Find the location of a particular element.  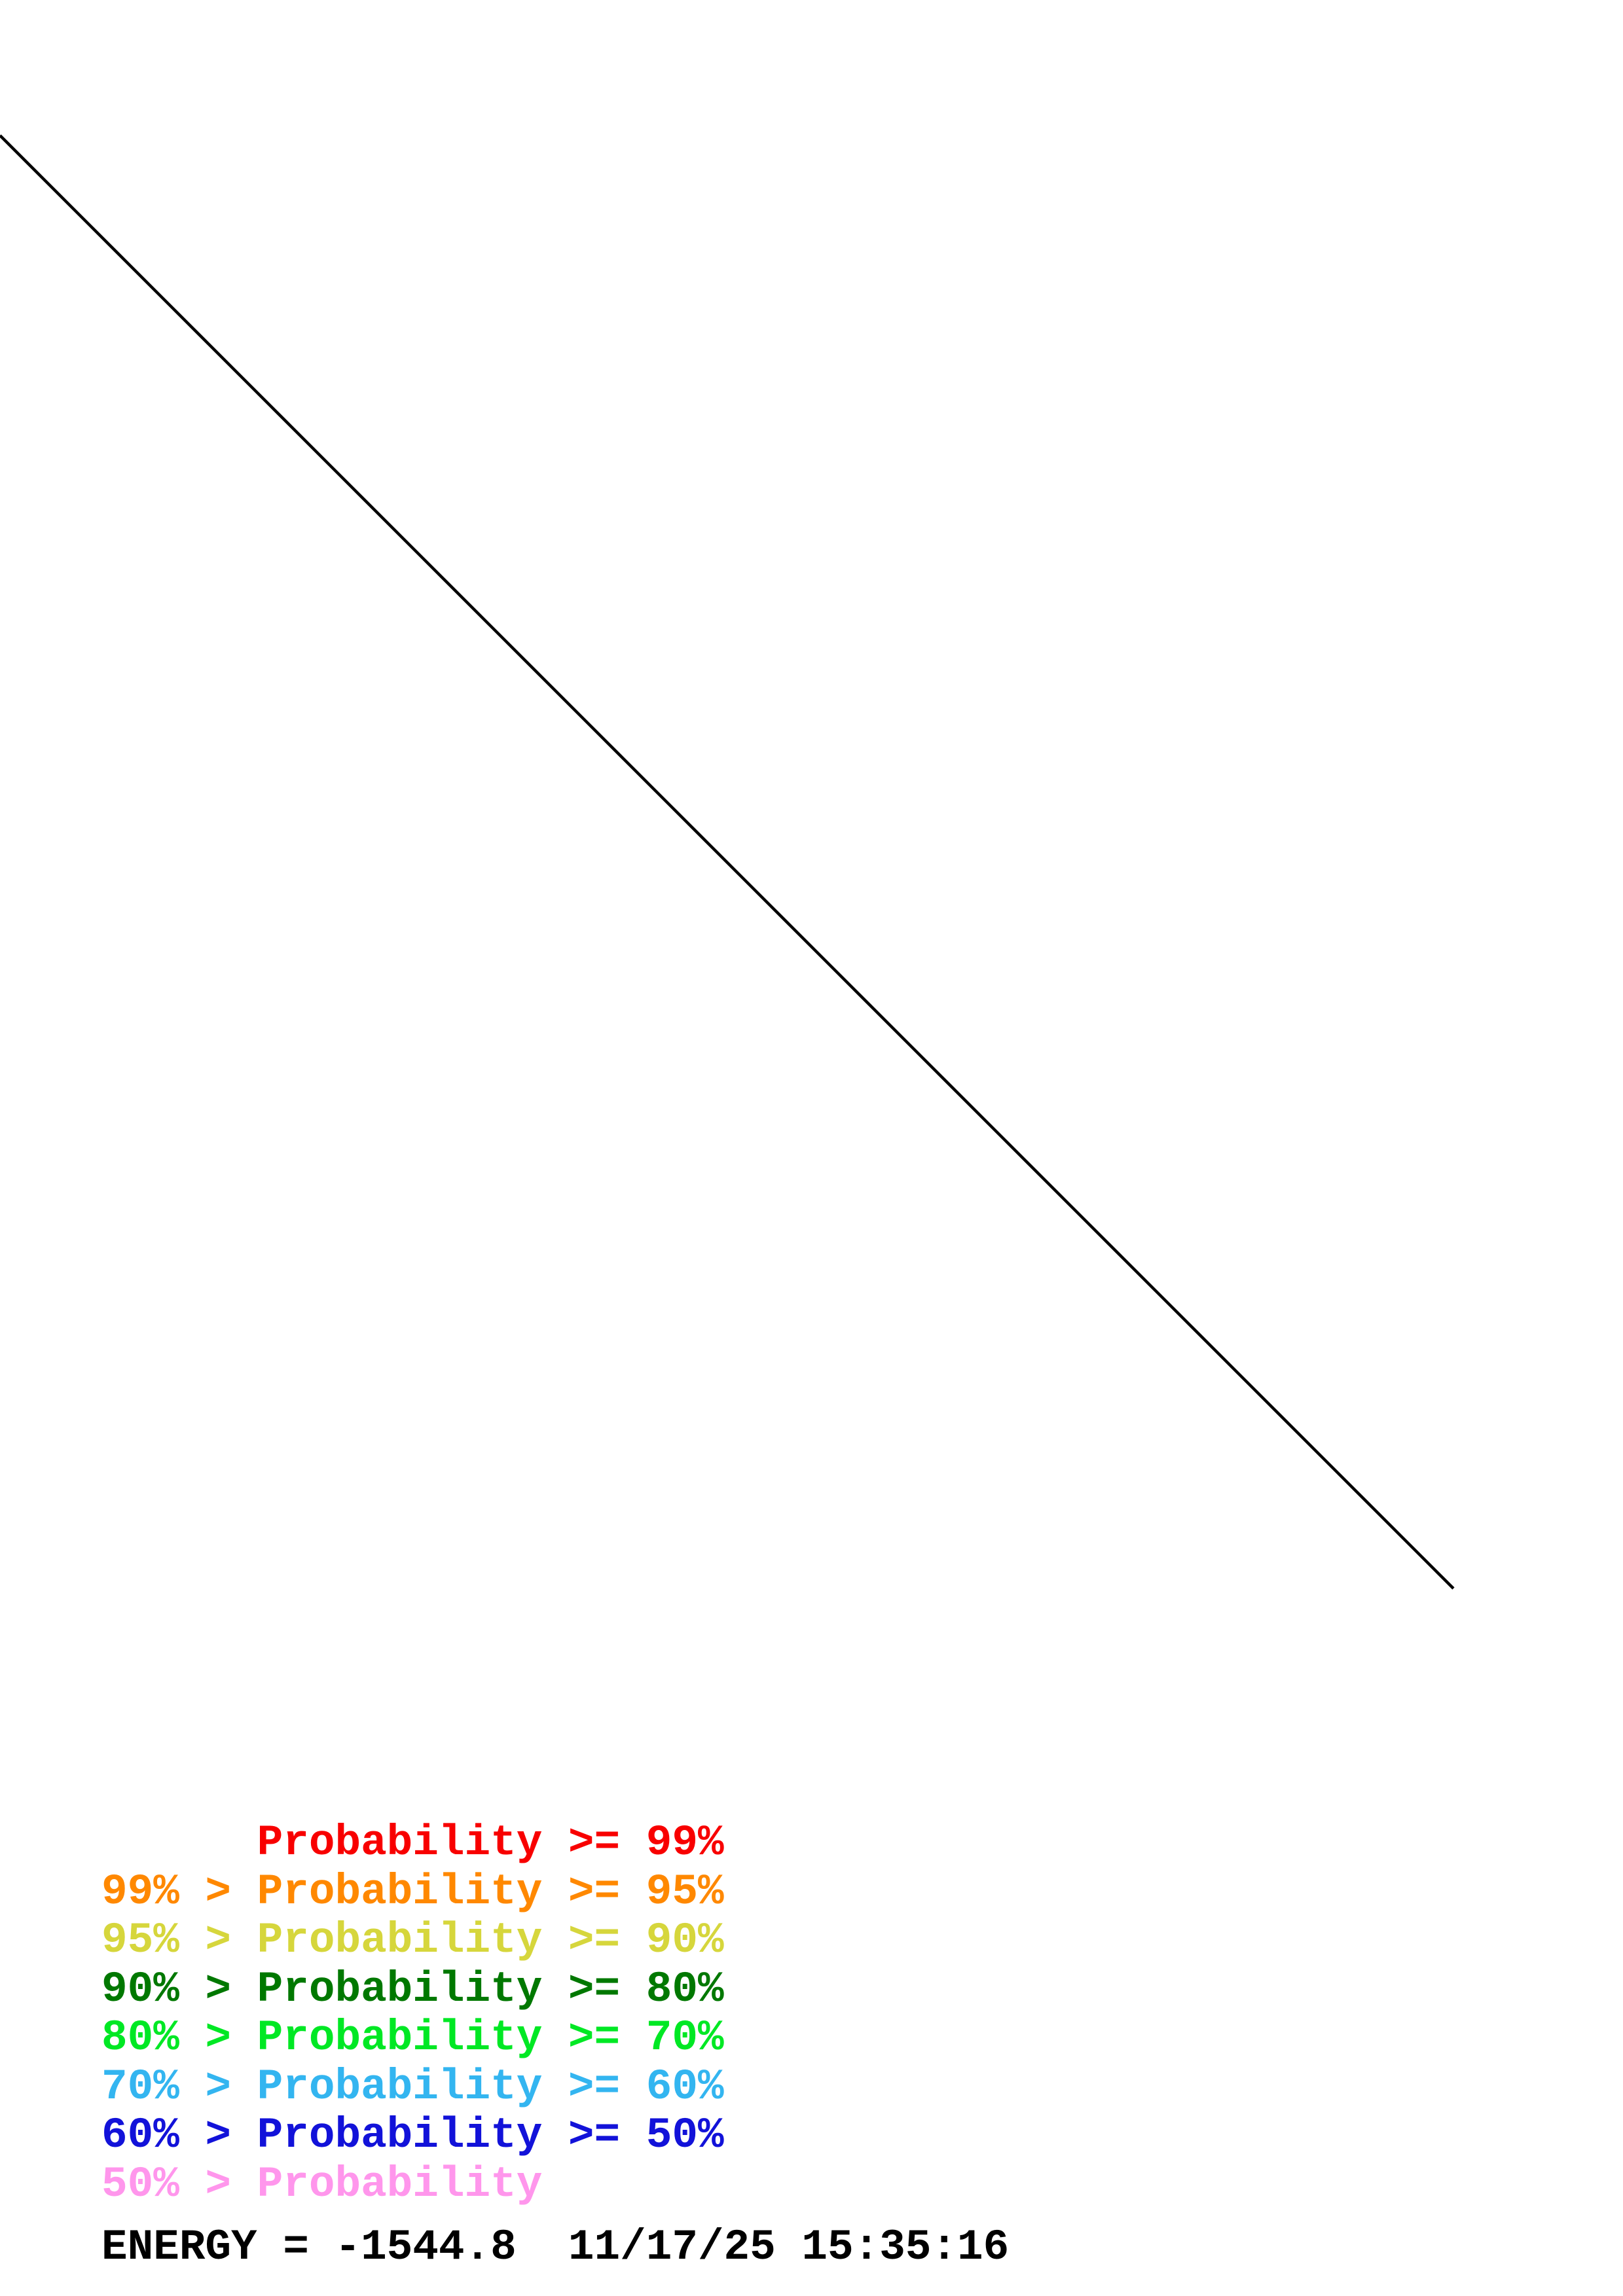

energy-timestamp-label: ENERGY = -1544.8 11/17/25 15:35:16 is located at coordinates (555, 2247).